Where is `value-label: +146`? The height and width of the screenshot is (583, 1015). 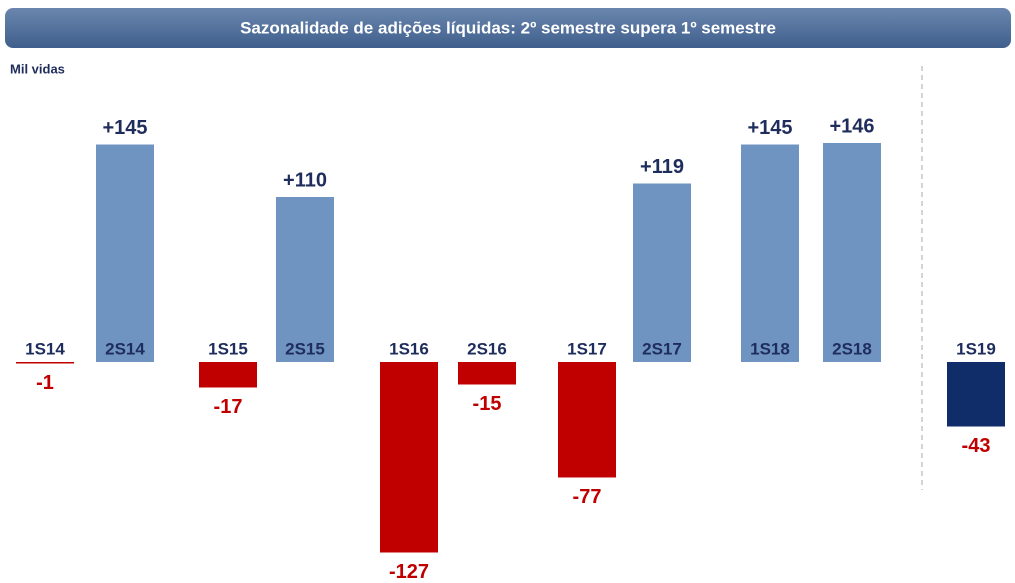
value-label: +146 is located at coordinates (851, 126).